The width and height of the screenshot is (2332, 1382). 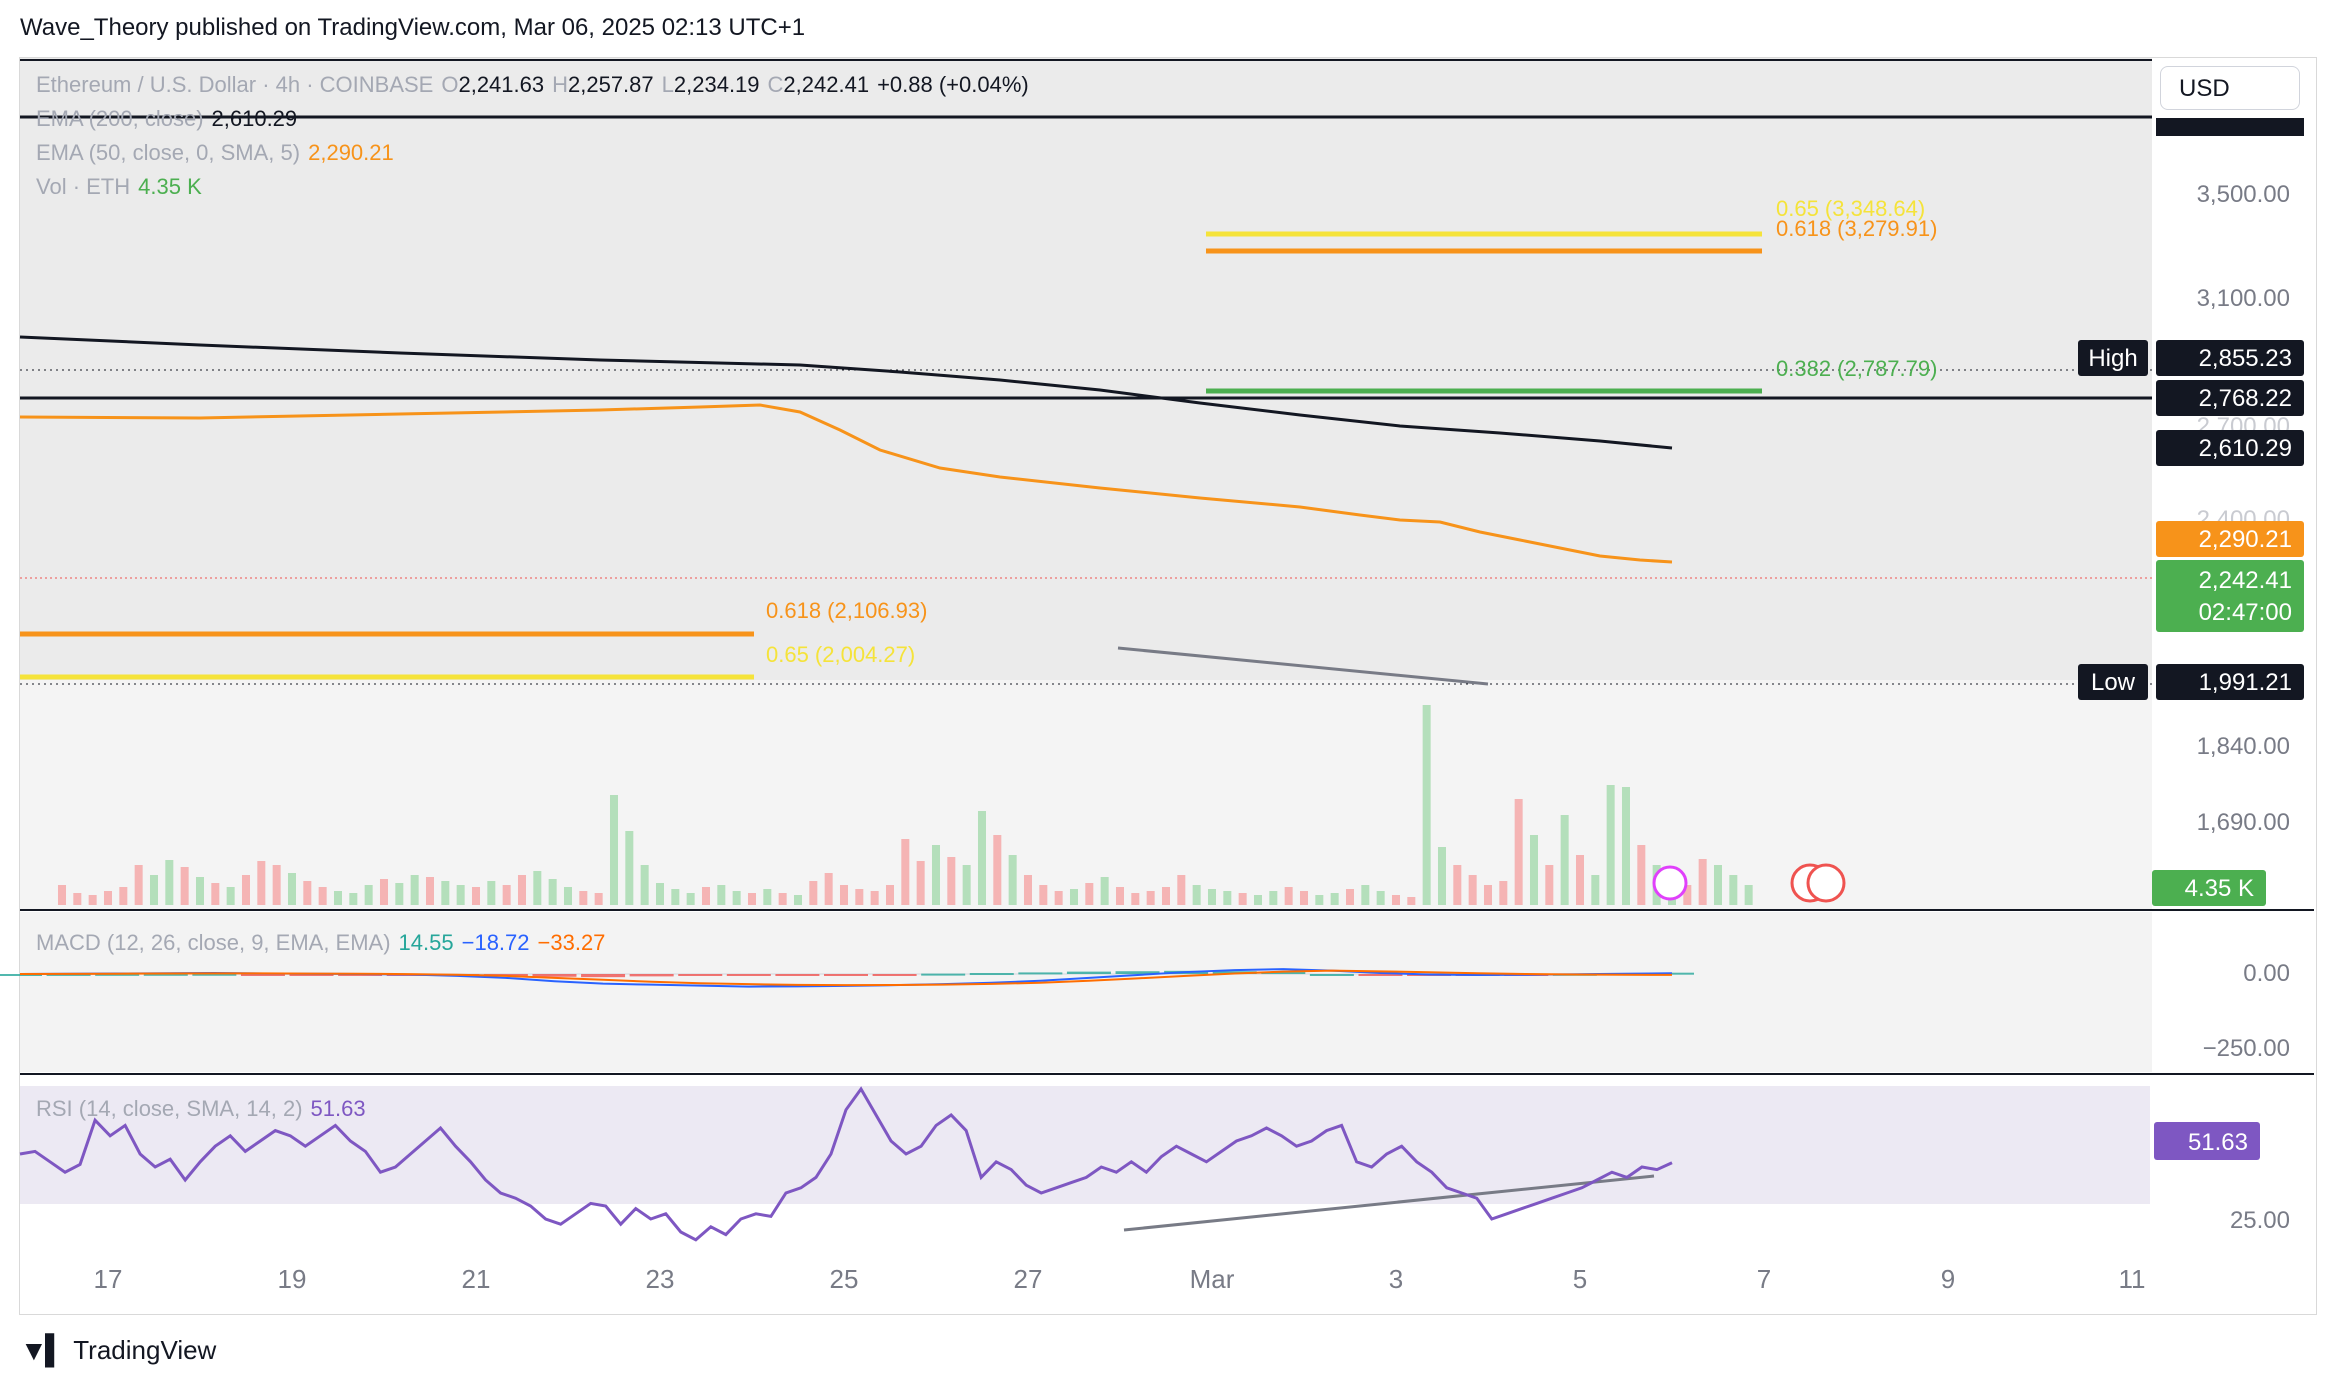 What do you see at coordinates (1028, 1279) in the screenshot?
I see `time-axis-tick: 27` at bounding box center [1028, 1279].